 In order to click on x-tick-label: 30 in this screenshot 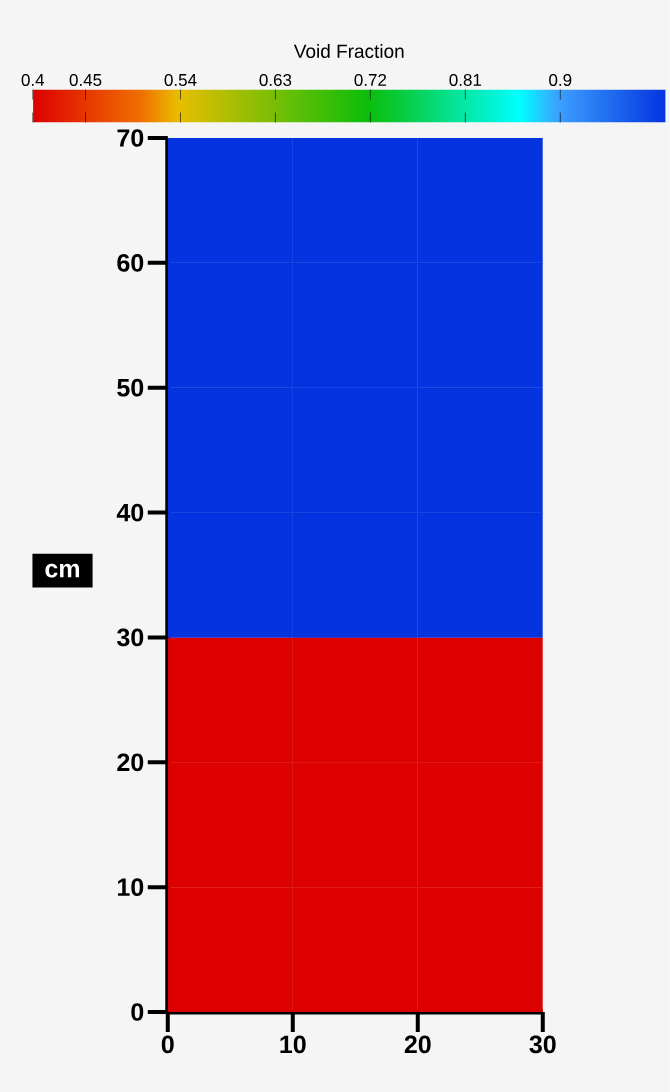, I will do `click(542, 1044)`.